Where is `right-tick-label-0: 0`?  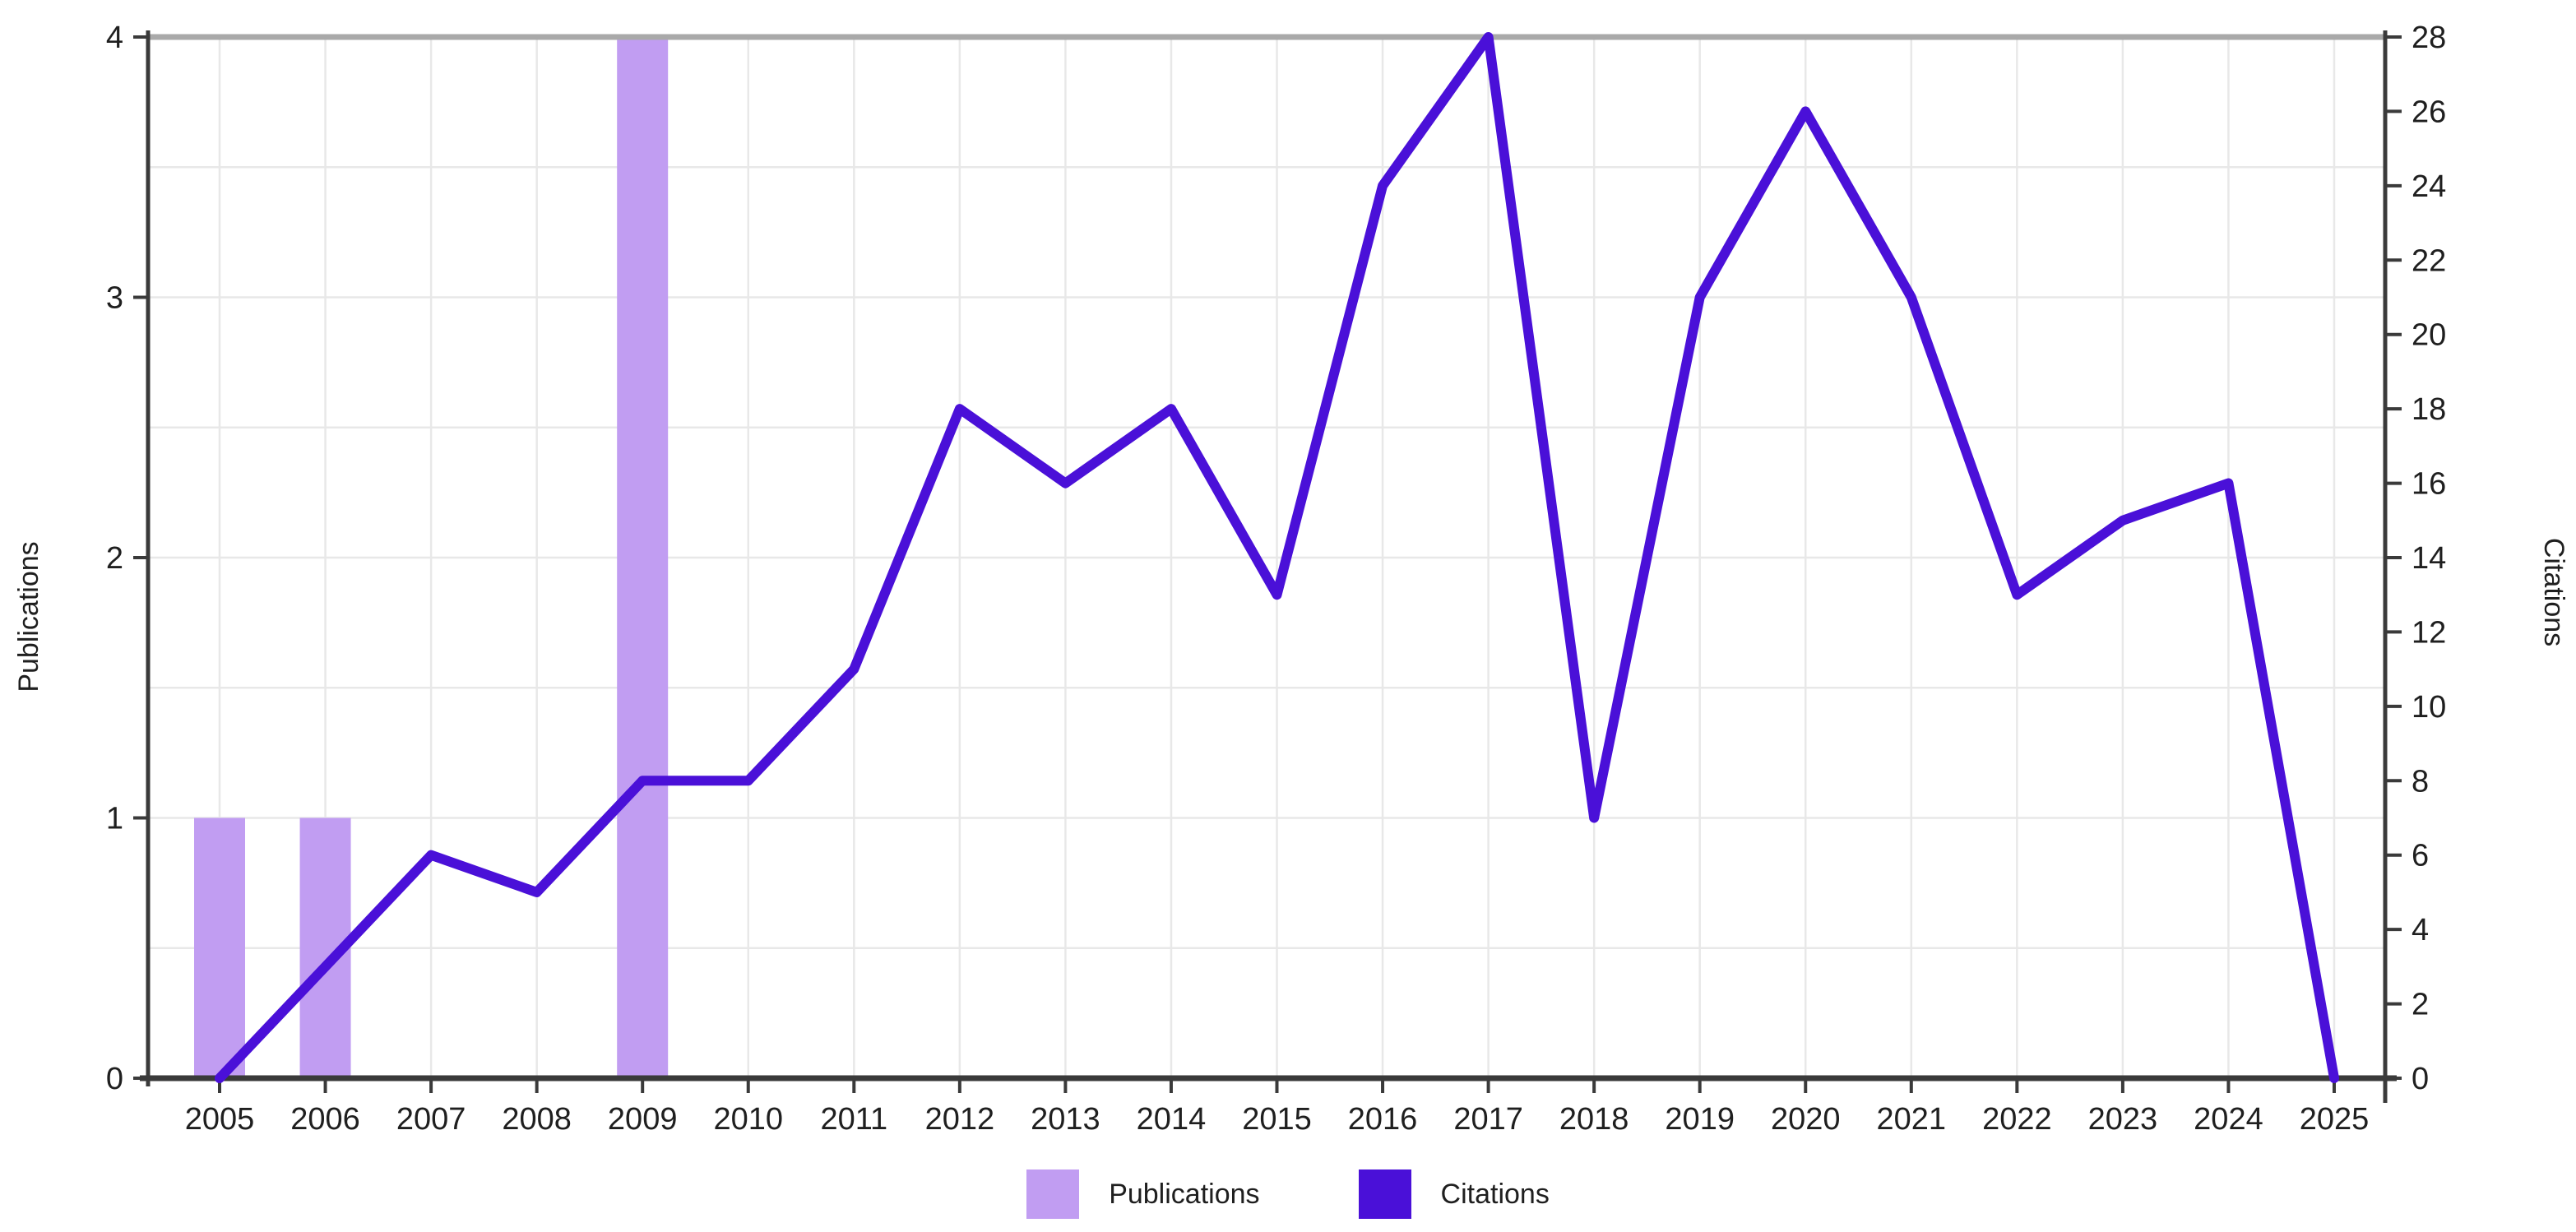
right-tick-label-0: 0 is located at coordinates (2420, 1079).